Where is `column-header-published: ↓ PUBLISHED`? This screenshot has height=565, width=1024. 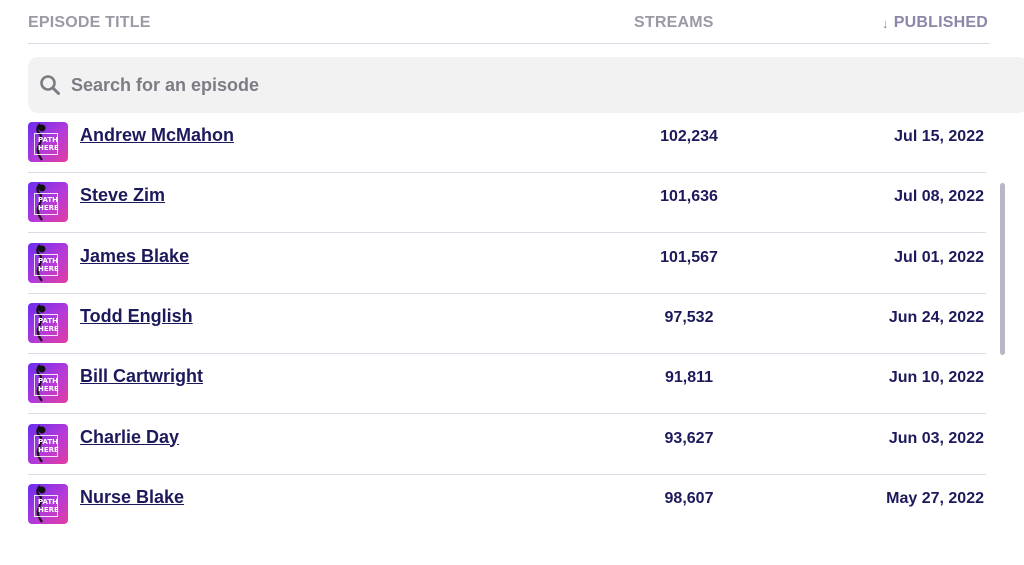
column-header-published: ↓ PUBLISHED is located at coordinates (935, 23).